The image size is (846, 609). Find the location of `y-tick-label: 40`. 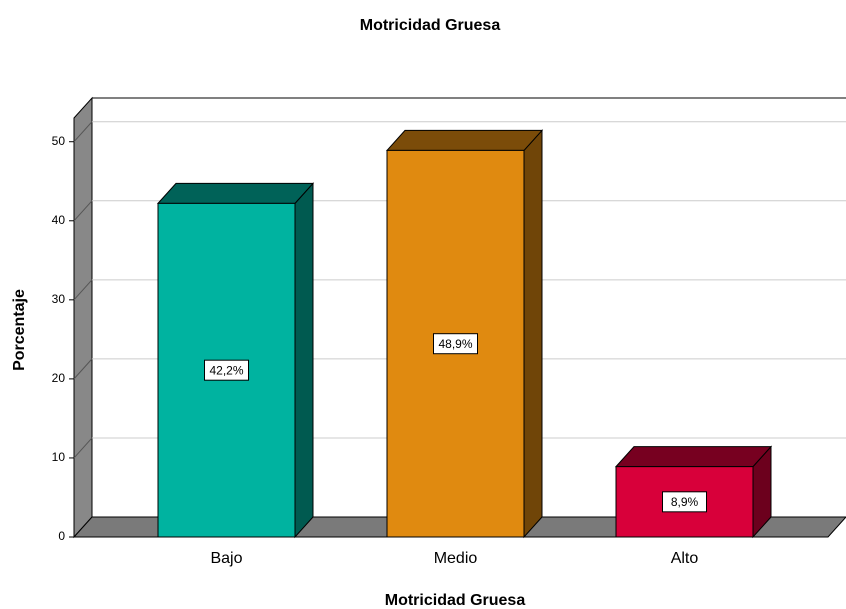

y-tick-label: 40 is located at coordinates (59, 220).